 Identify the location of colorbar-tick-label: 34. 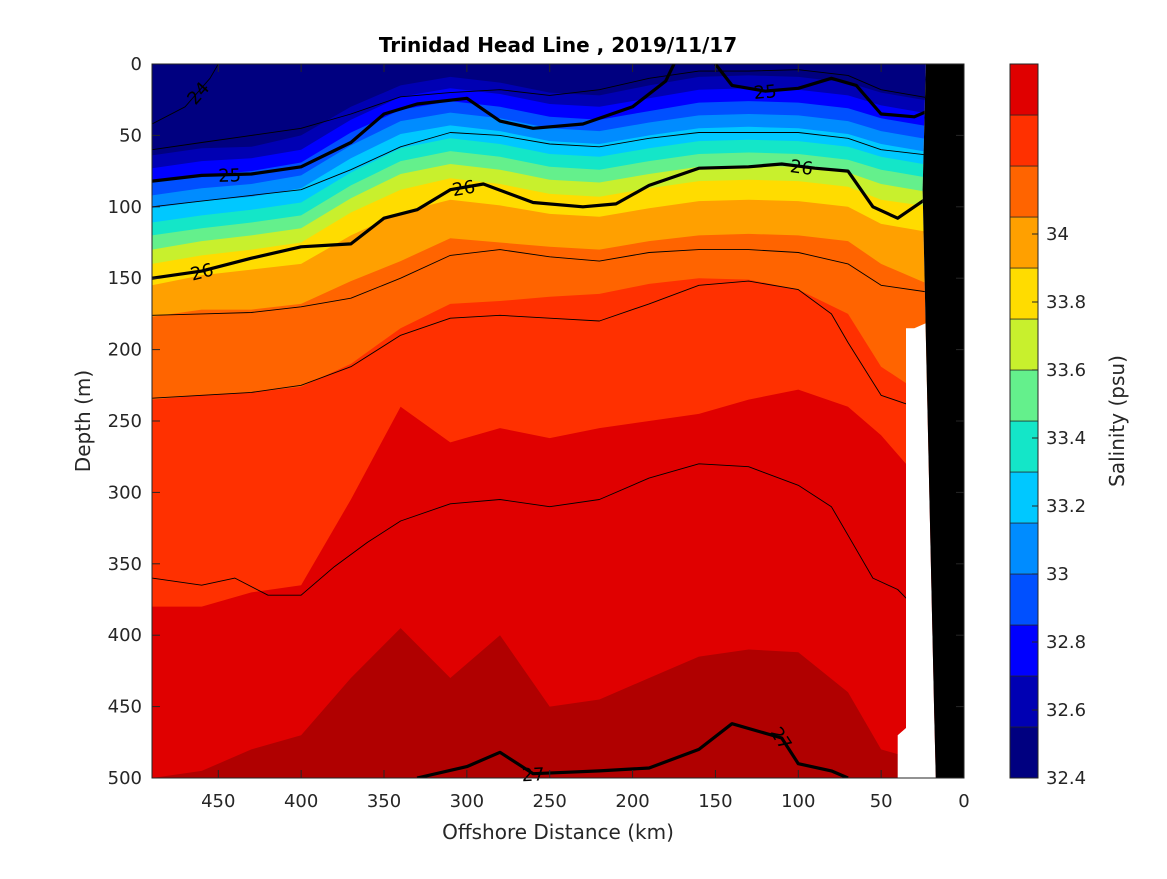
(1057, 234).